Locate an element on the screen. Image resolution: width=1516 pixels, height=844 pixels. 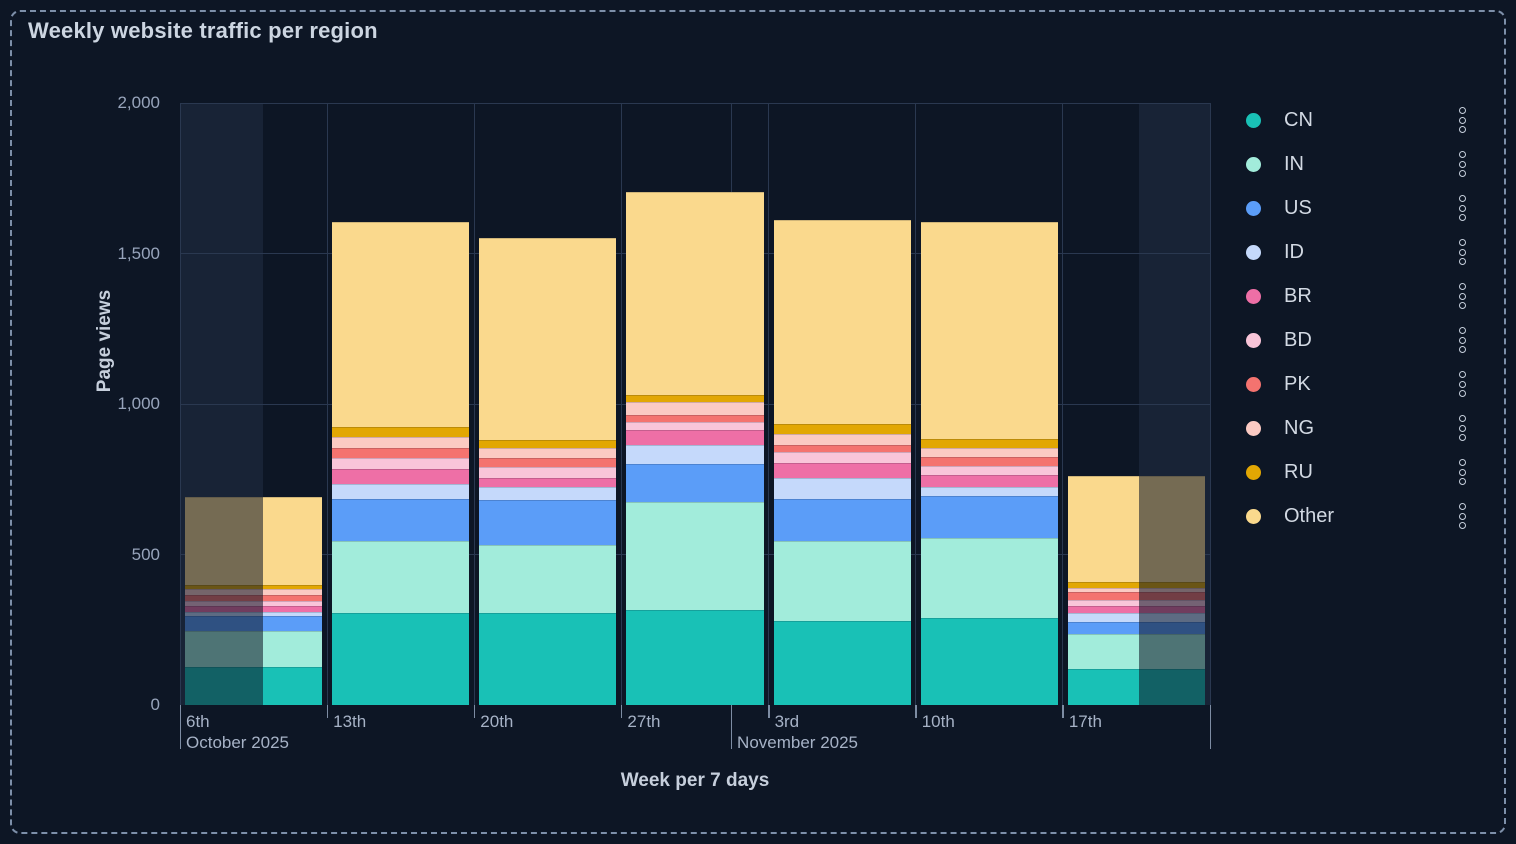
legend-item-BD: BD is located at coordinates (1358, 340).